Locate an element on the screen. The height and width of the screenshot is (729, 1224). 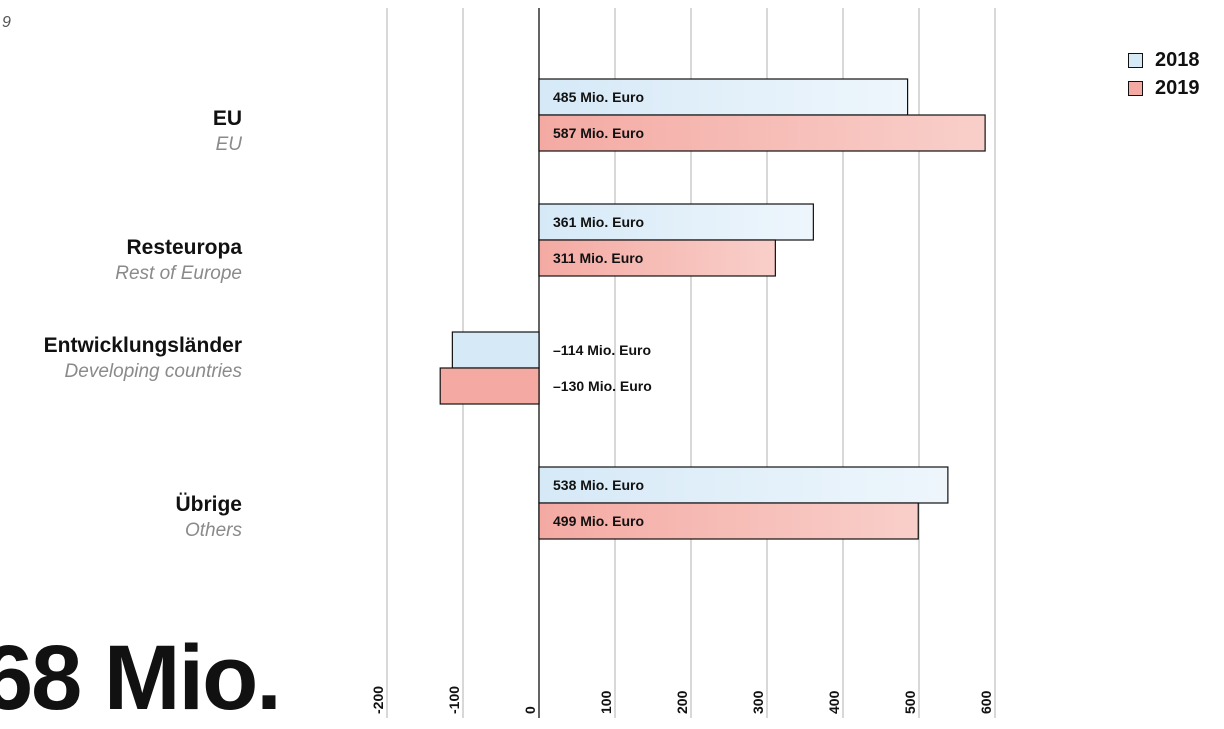
x-tick-label: 200 is located at coordinates (682, 702).